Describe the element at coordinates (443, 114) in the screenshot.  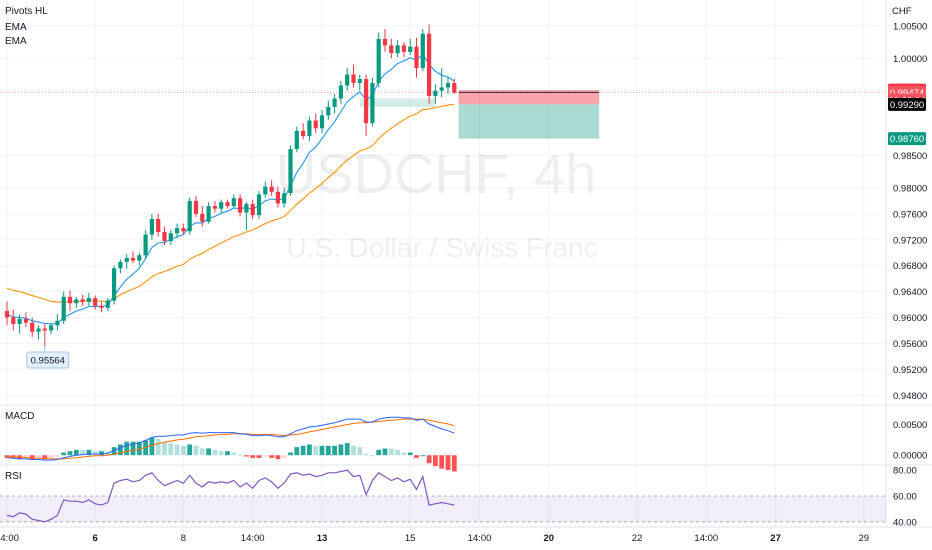
I see `position-box` at that location.